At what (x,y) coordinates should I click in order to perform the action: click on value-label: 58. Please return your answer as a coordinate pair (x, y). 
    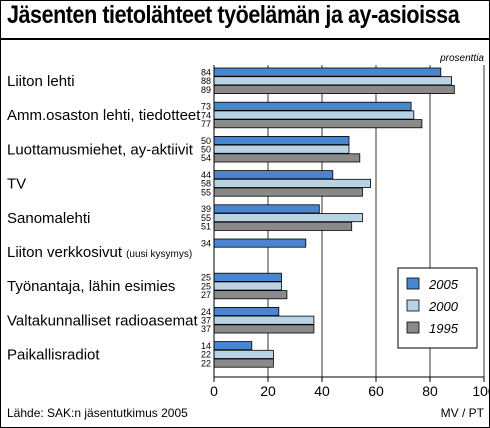
    Looking at the image, I should click on (206, 184).